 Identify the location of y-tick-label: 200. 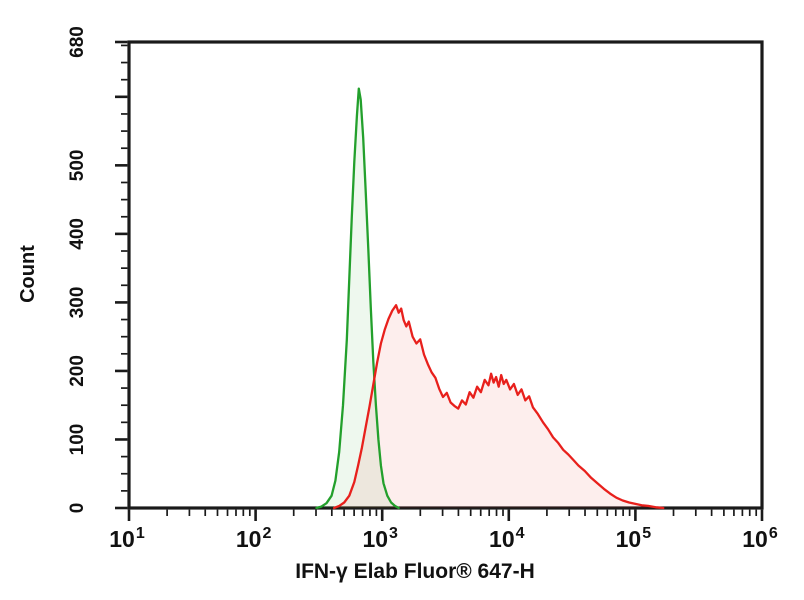
(77, 371).